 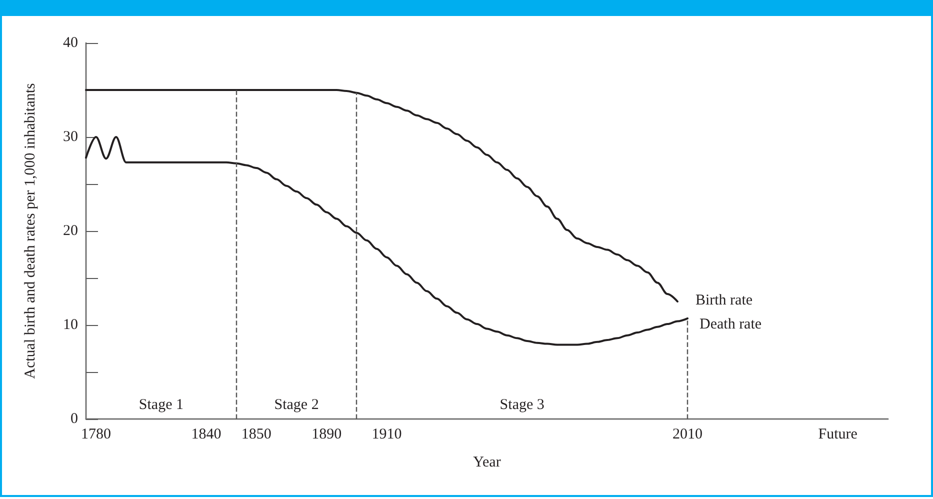 I want to click on x-tick-label: 1780, so click(x=96, y=434).